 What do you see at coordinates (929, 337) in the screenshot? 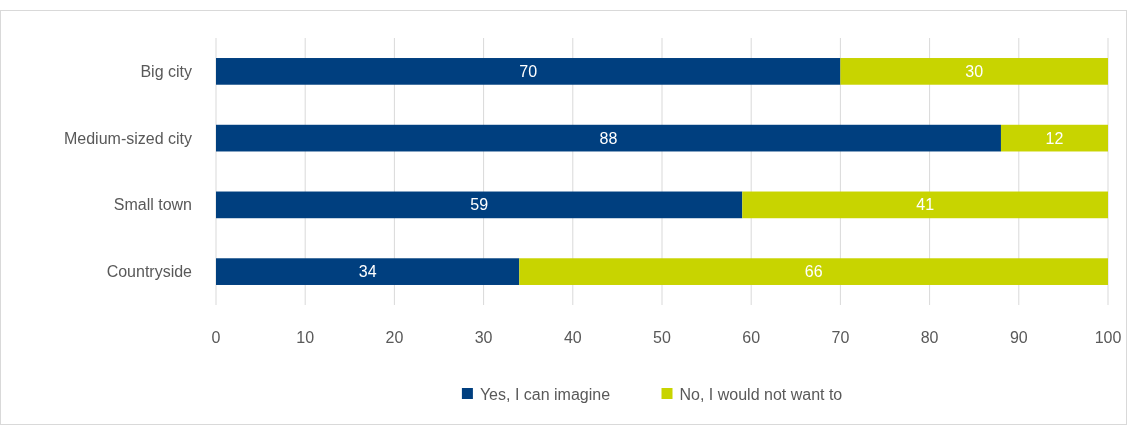
I see `x-tick-label: 80` at bounding box center [929, 337].